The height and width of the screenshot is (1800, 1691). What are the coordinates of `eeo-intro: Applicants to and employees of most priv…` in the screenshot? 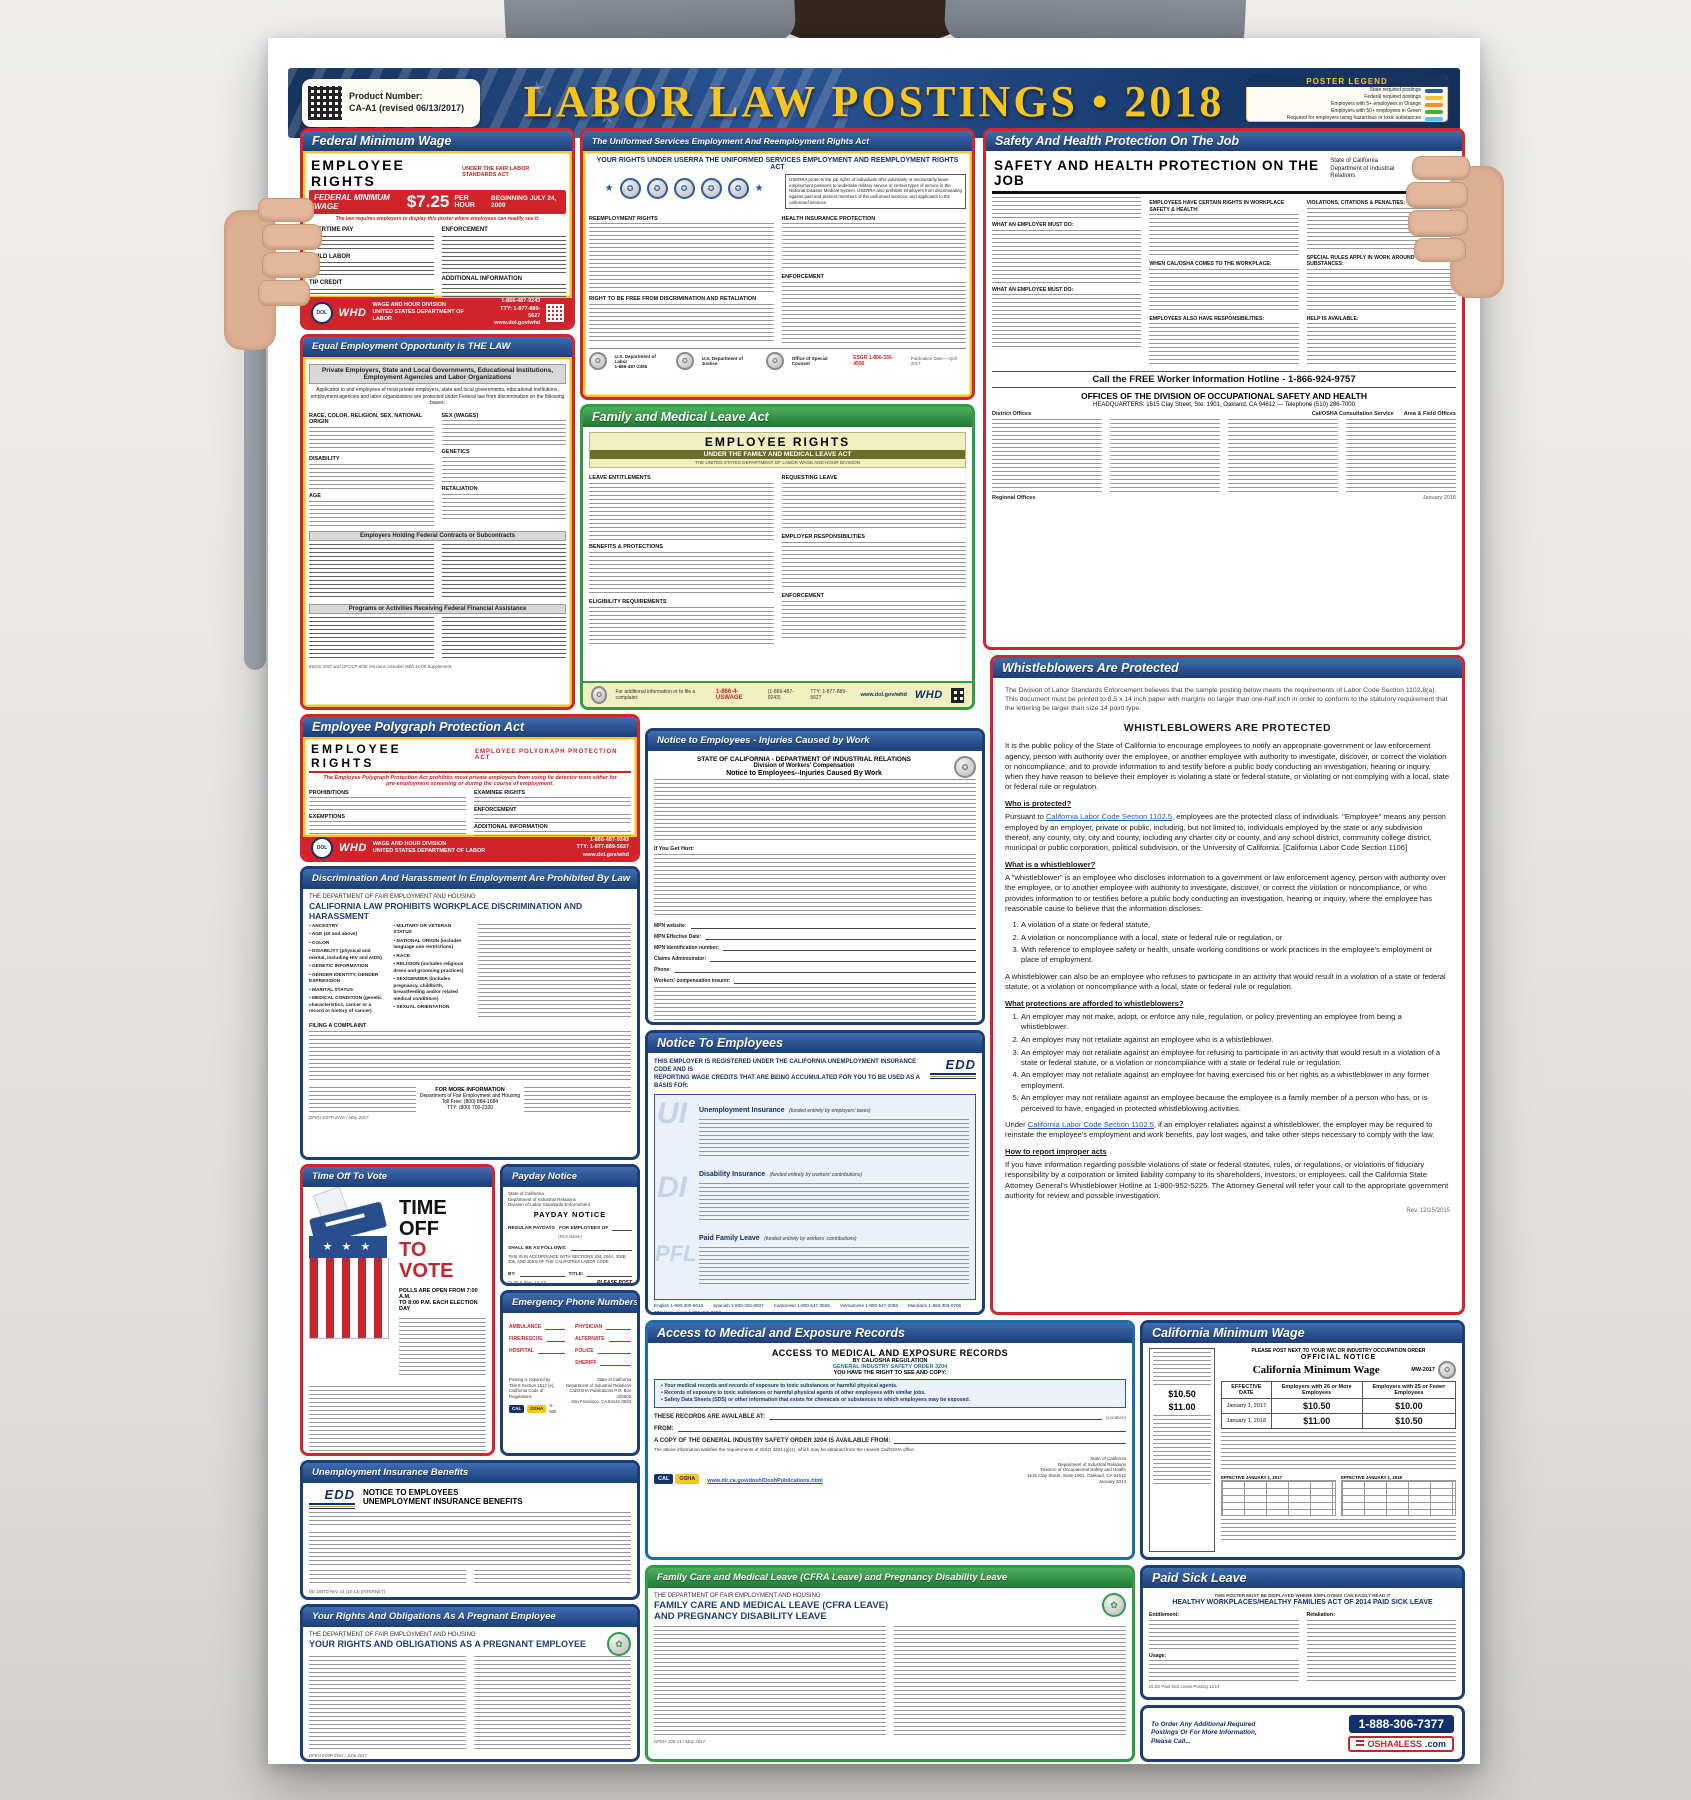 It's located at (437, 396).